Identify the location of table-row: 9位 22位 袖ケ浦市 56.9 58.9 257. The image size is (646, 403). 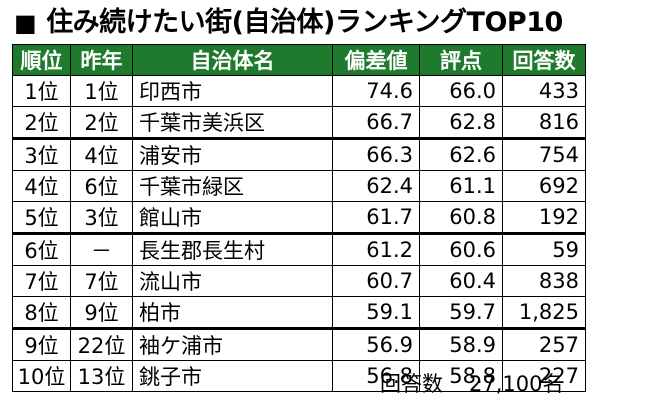
(299, 344).